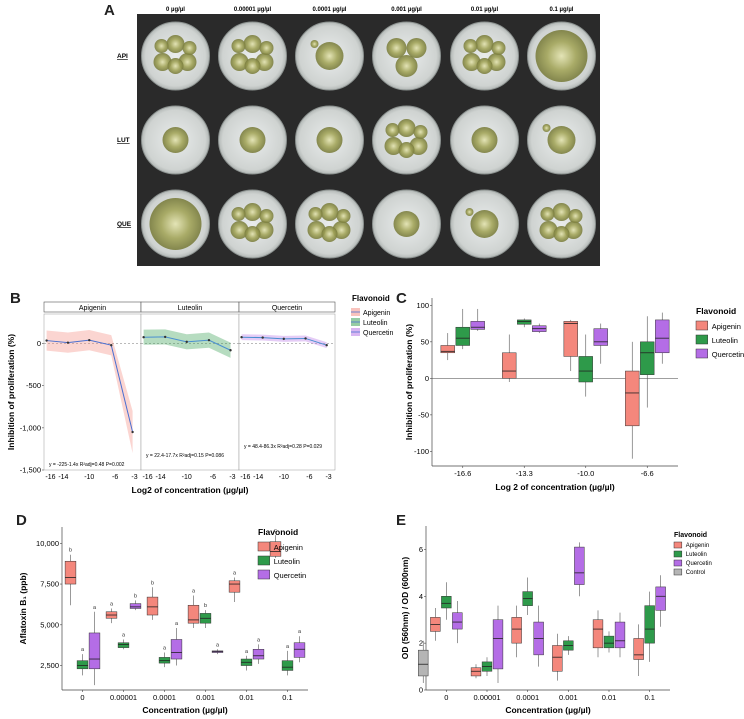 Image resolution: width=744 pixels, height=719 pixels. What do you see at coordinates (423, 663) in the screenshot?
I see `box-control` at bounding box center [423, 663].